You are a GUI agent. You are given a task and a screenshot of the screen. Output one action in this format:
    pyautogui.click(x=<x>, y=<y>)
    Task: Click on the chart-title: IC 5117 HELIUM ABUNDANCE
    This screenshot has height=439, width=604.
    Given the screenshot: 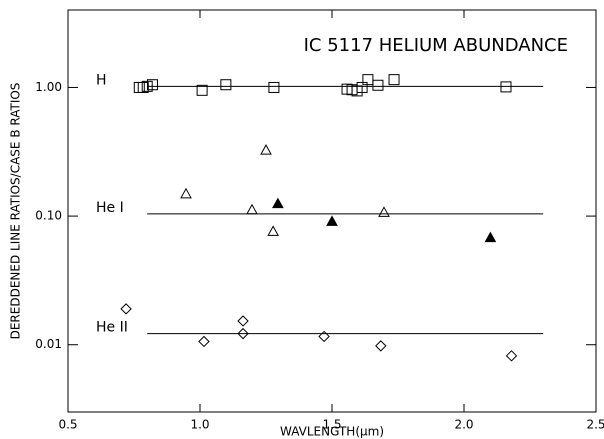 What is the action you would take?
    pyautogui.click(x=436, y=45)
    